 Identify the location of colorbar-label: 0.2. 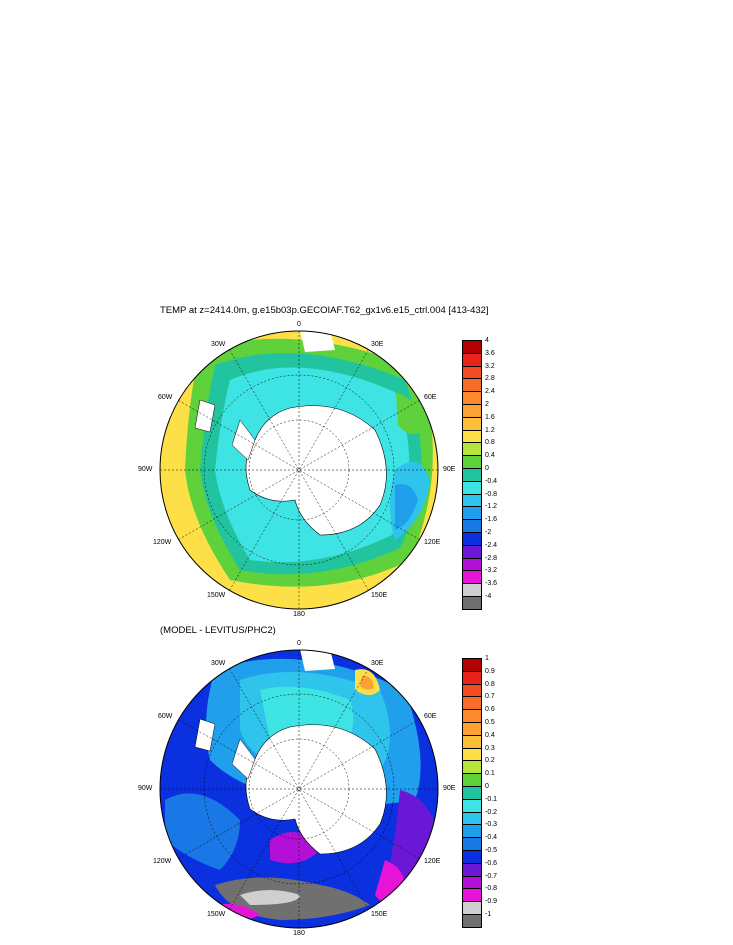
(490, 761).